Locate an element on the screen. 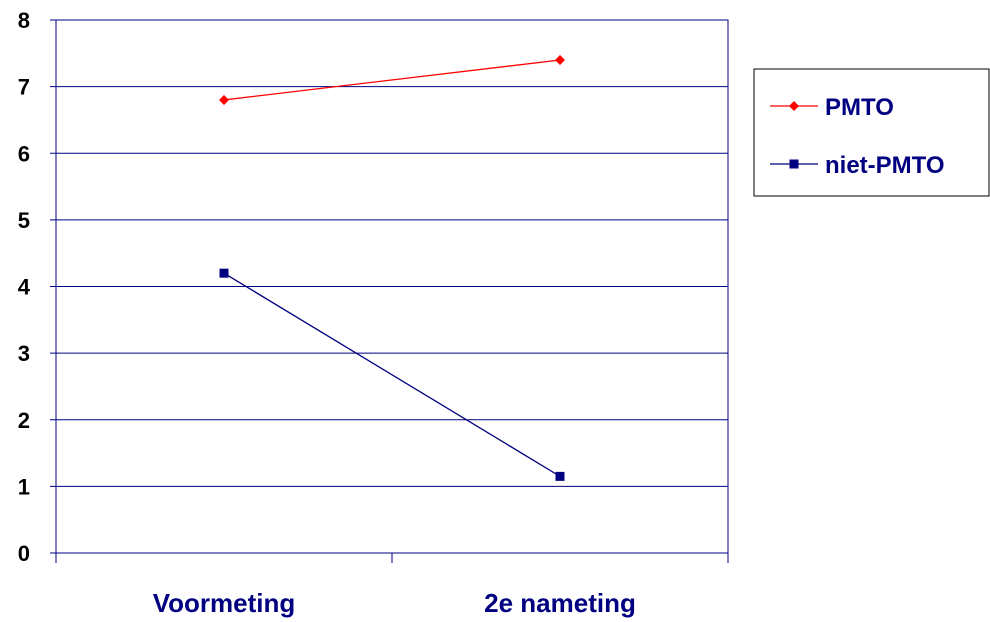 This screenshot has height=622, width=990. x-category-label: Voormeting is located at coordinates (224, 603).